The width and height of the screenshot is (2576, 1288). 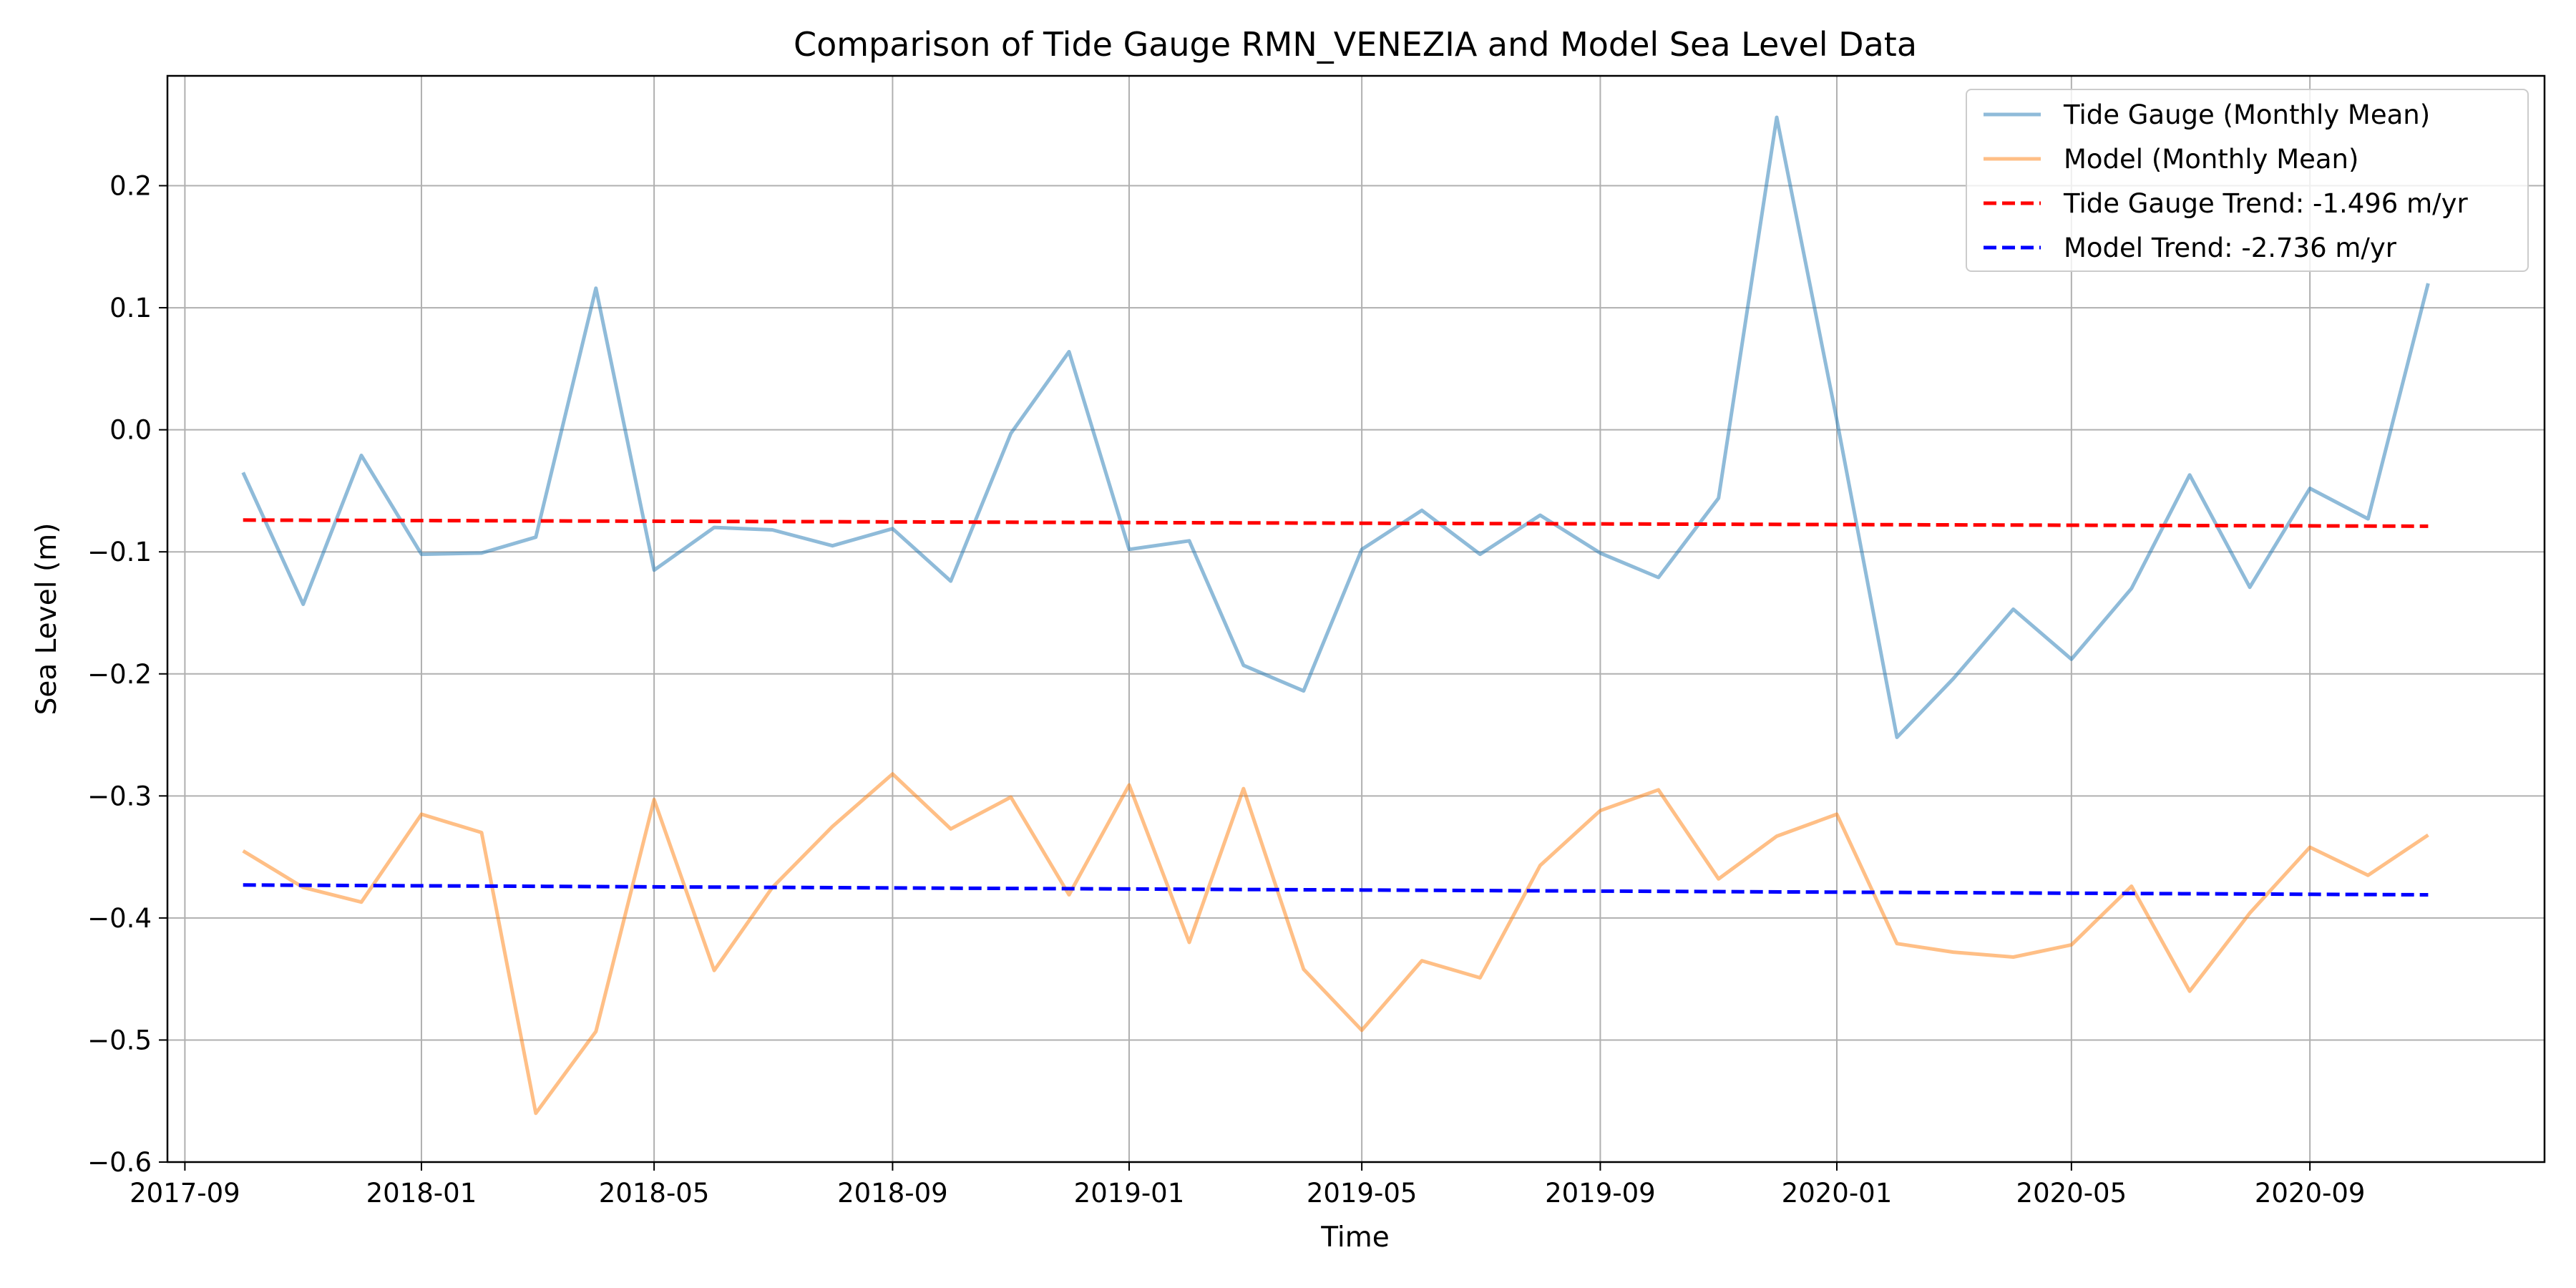 I want to click on legend-entry-tide-gauge-label: Tide Gauge (Monthly Mean), so click(x=2246, y=114).